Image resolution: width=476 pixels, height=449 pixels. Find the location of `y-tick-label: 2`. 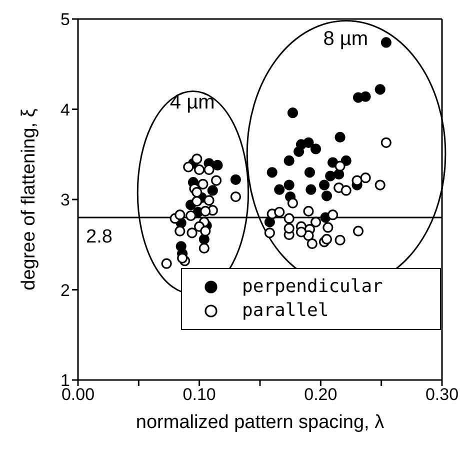

y-tick-label: 2 is located at coordinates (65, 290).